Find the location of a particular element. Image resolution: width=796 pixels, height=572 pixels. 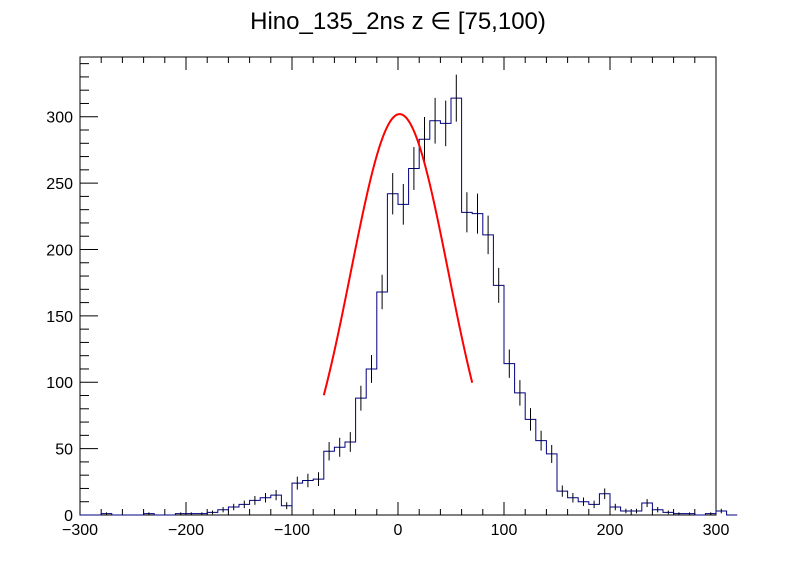

x-tick-label: 300 is located at coordinates (716, 530).